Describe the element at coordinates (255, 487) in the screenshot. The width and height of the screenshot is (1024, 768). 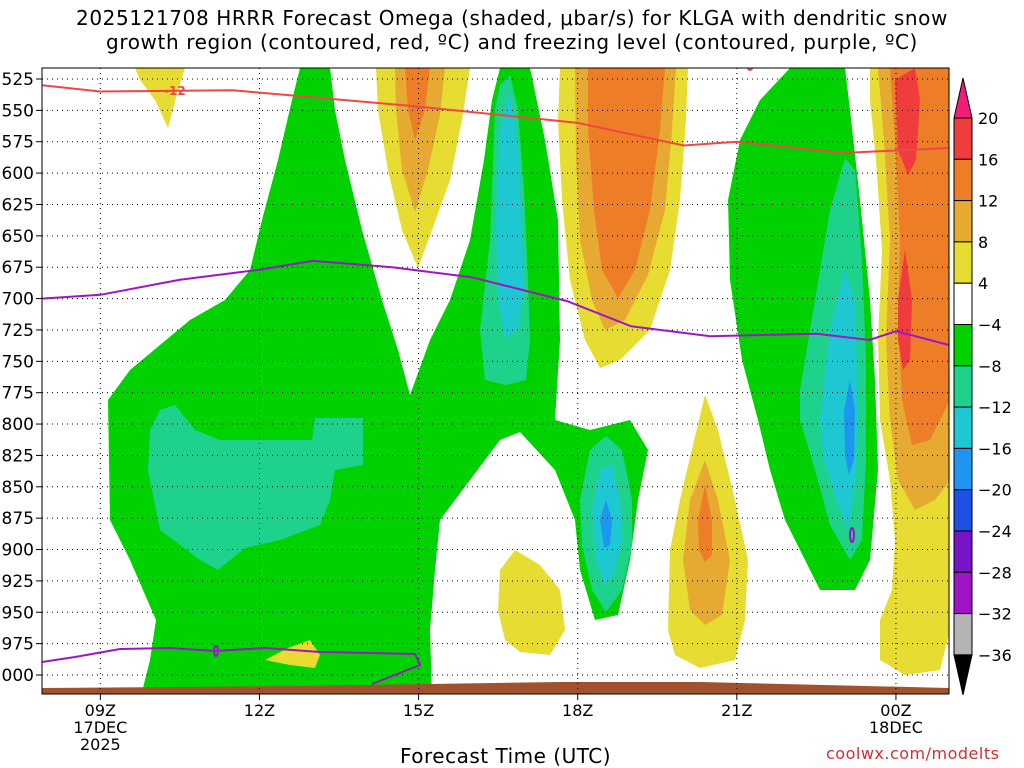
I see `omega-teal-region` at that location.